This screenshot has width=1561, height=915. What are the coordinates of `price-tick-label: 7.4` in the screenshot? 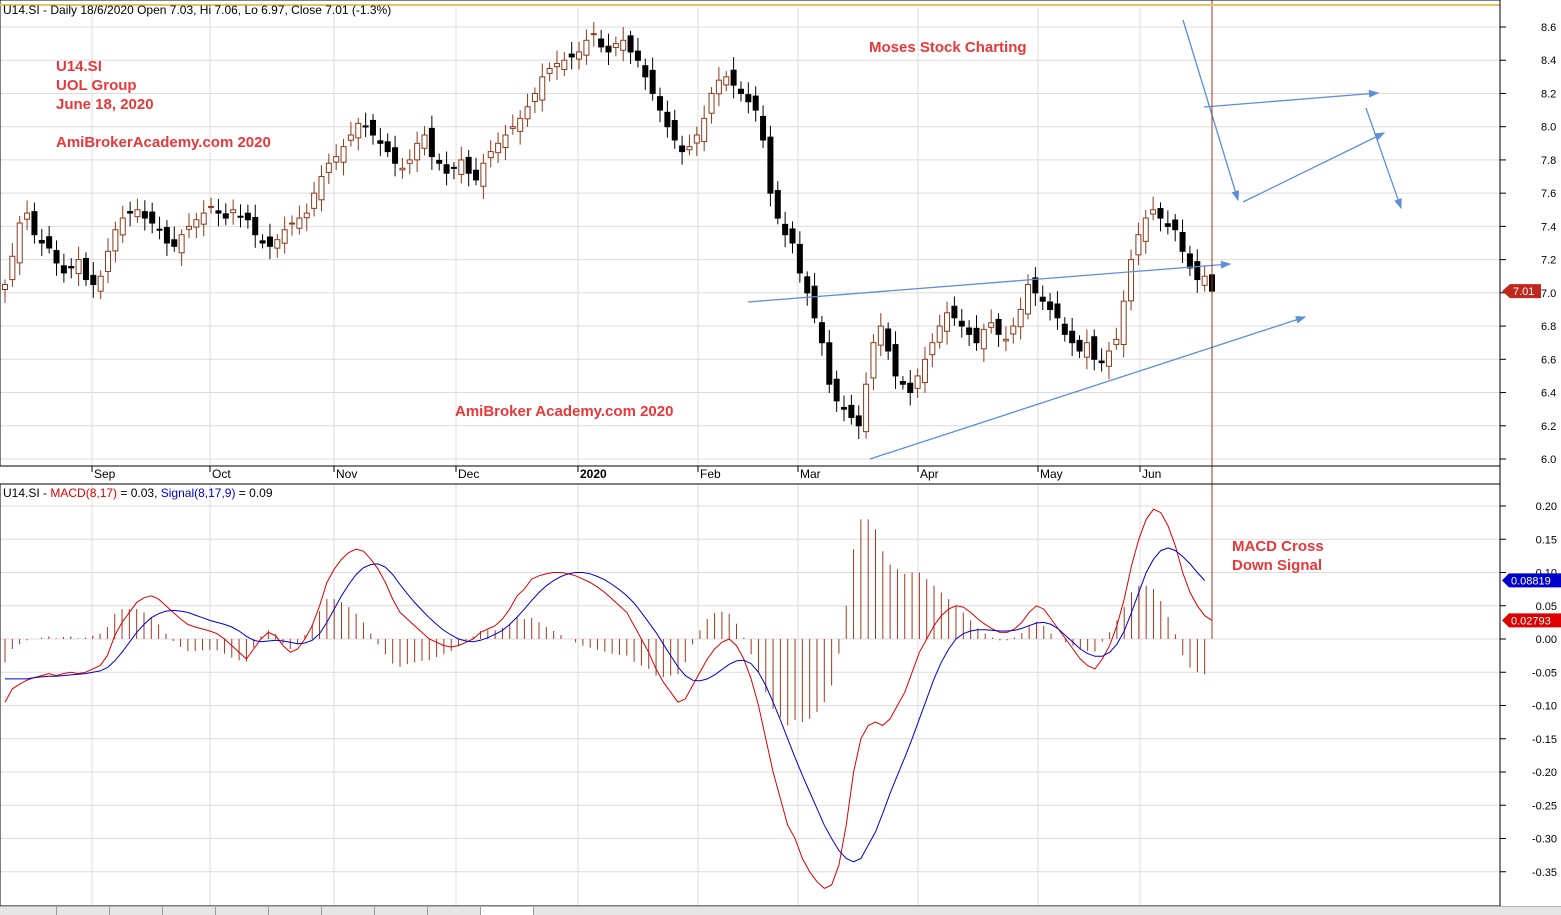 It's located at (1548, 227).